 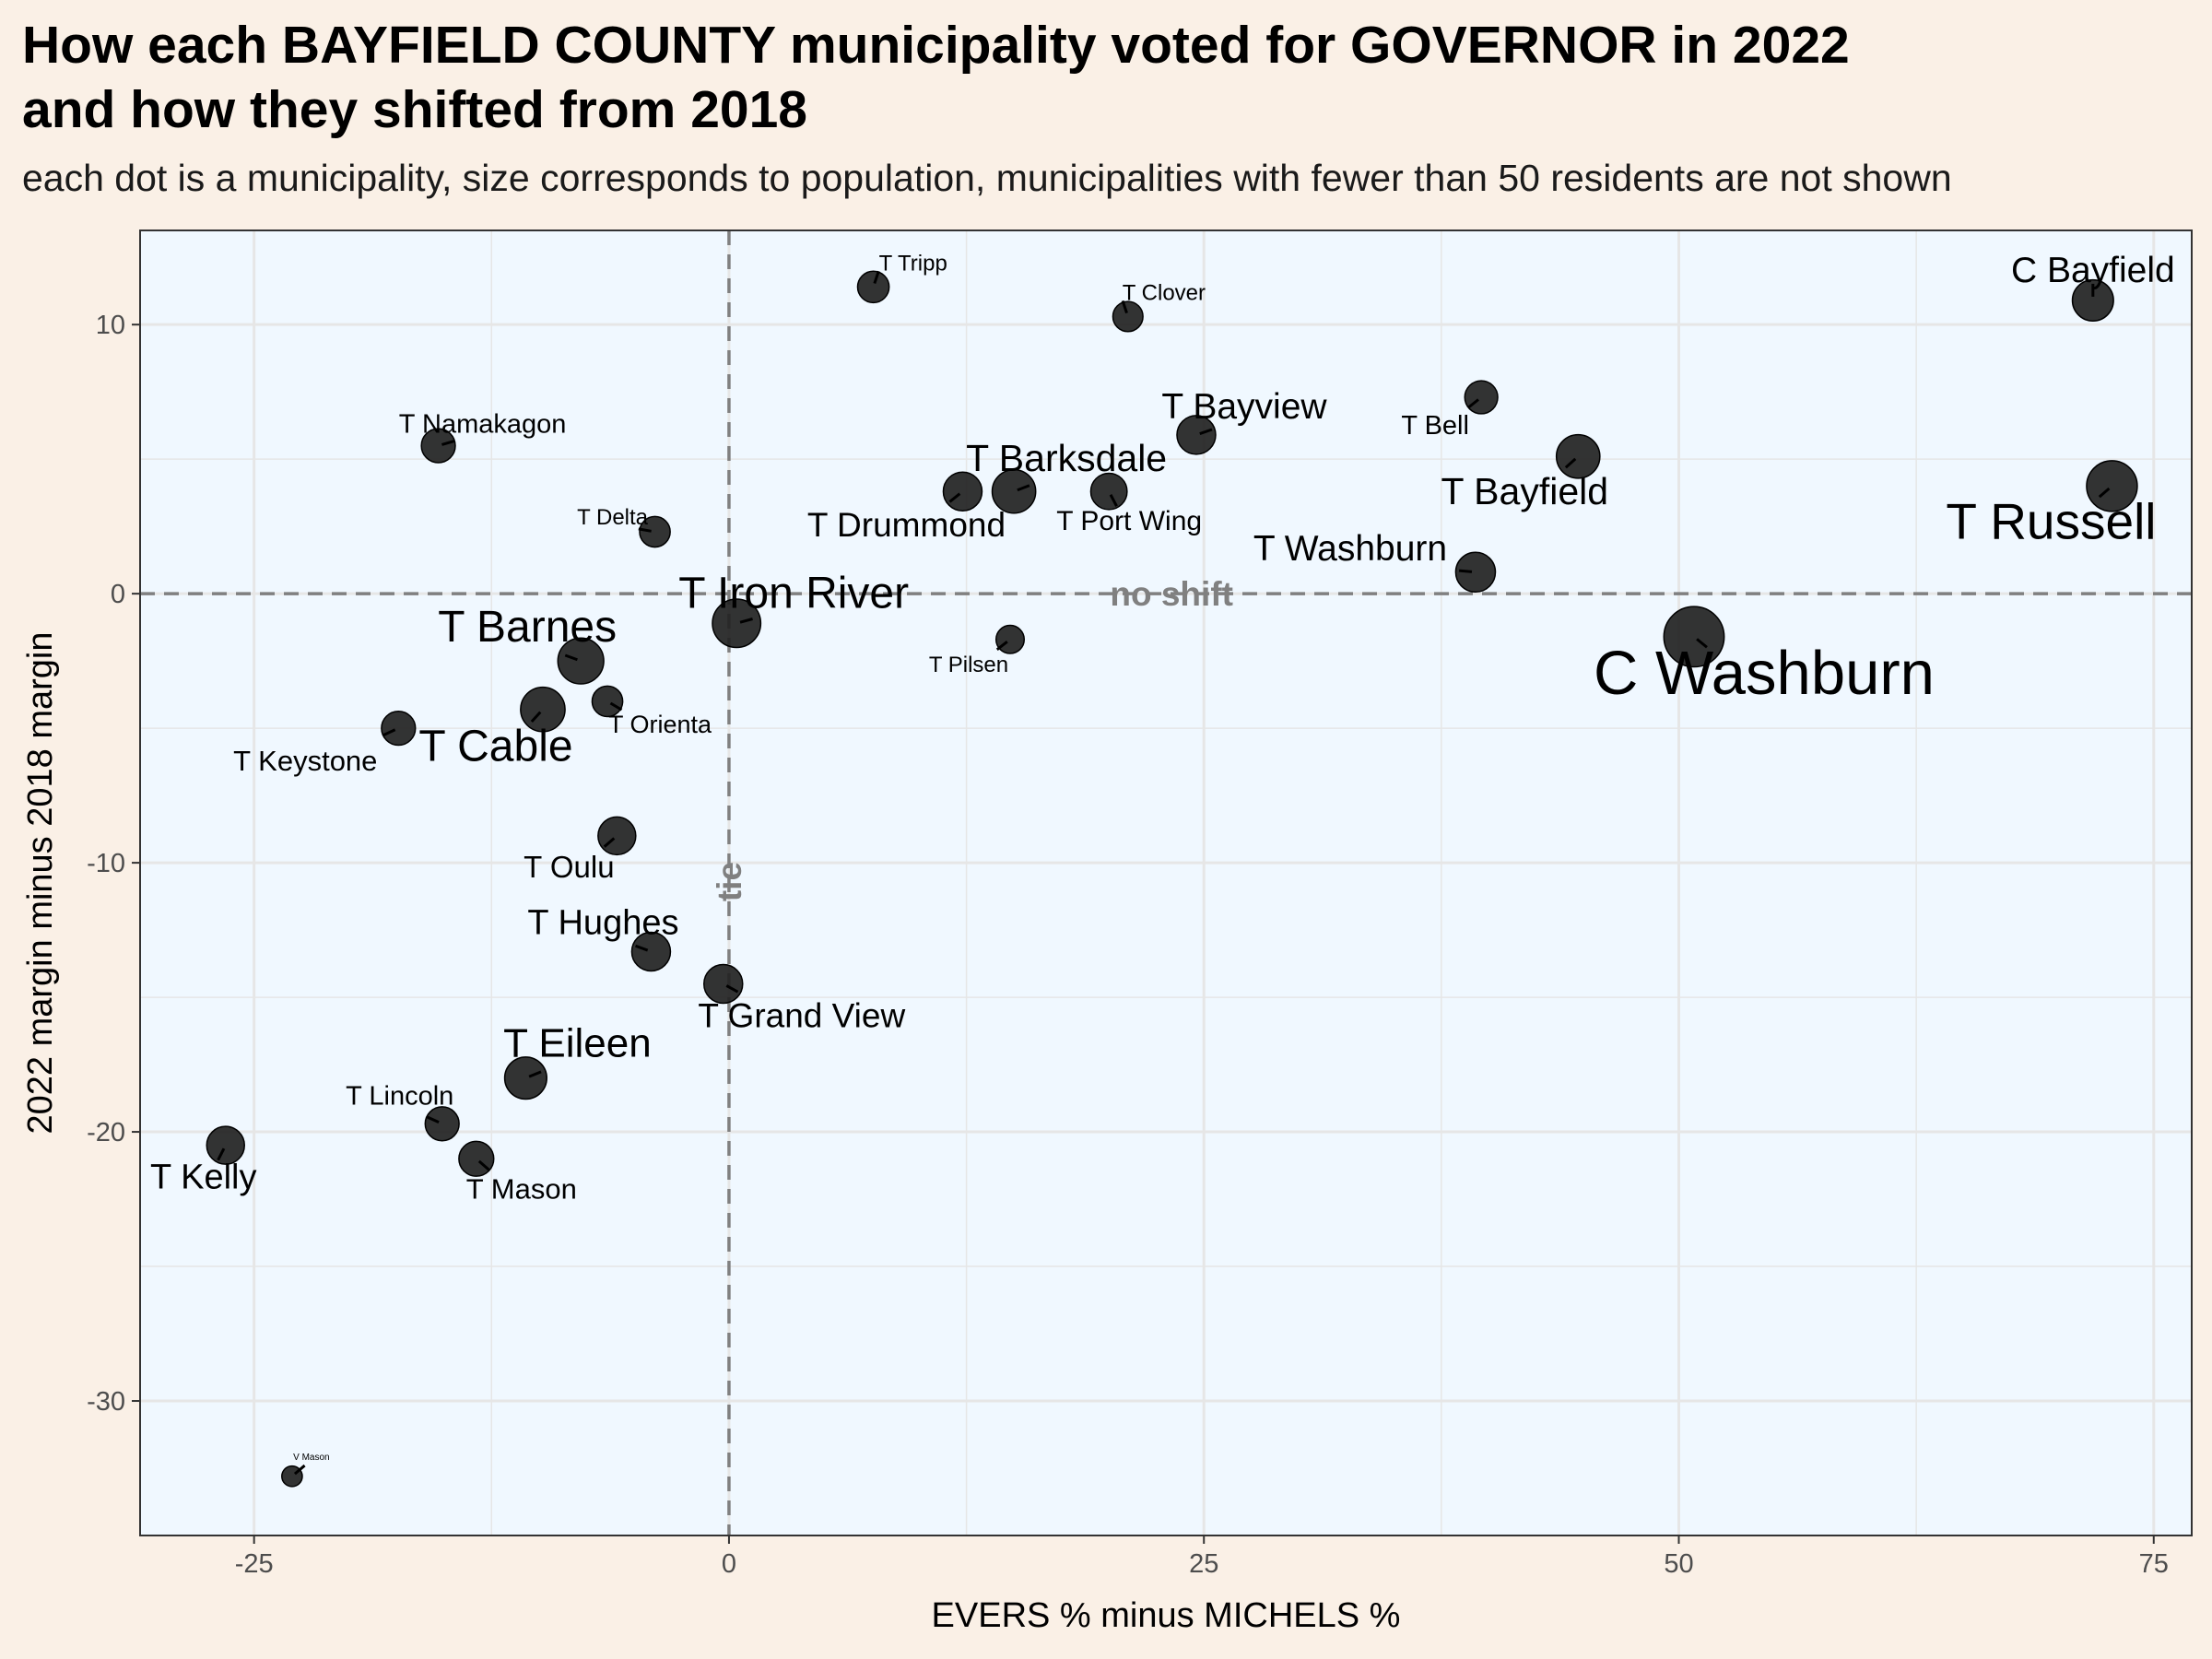 I want to click on label-t-hughes: T Hughes, so click(x=602, y=922).